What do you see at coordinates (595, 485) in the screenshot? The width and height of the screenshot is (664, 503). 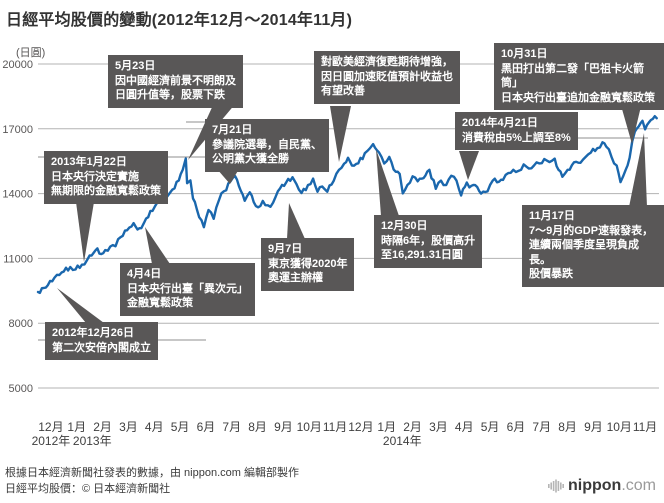 I see `logo-text-main: nippon` at bounding box center [595, 485].